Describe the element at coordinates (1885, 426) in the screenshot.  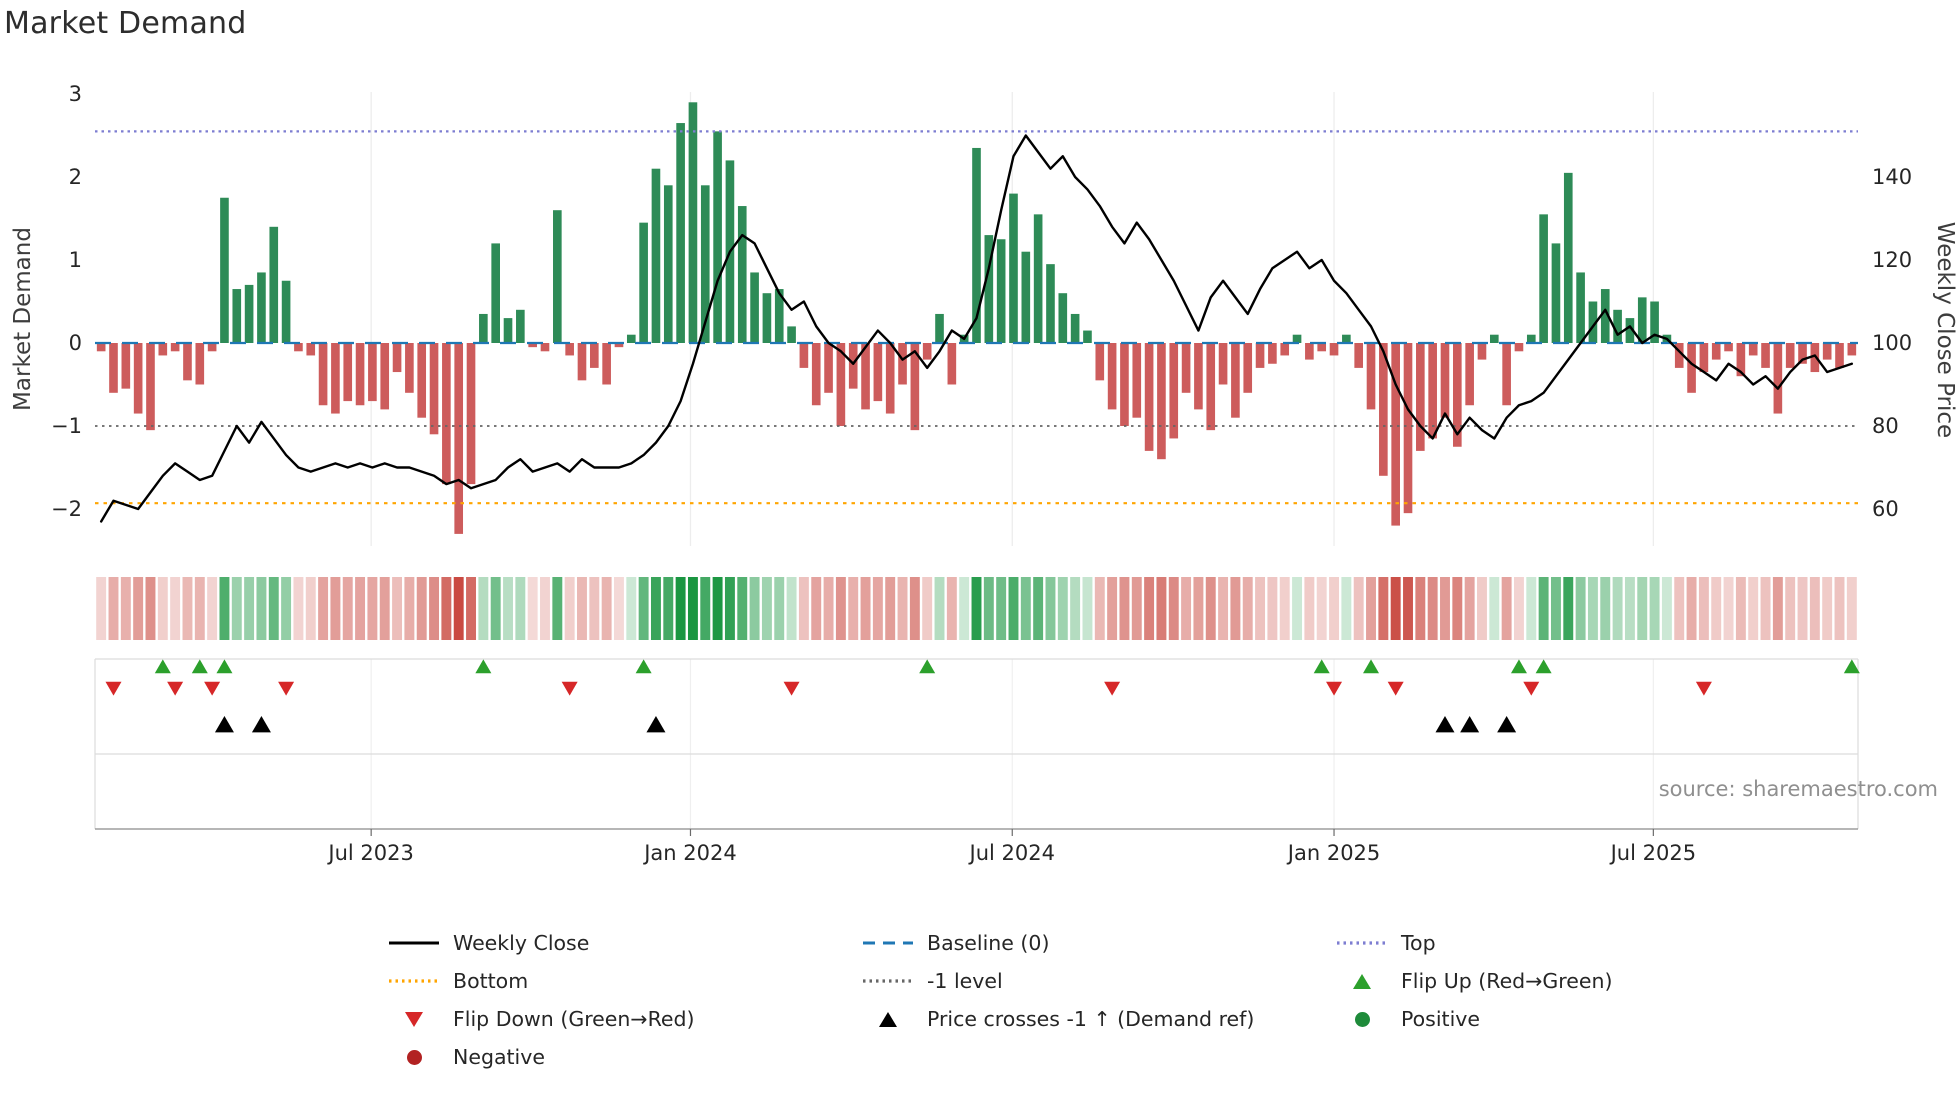
I see `svg-text: 80` at that location.